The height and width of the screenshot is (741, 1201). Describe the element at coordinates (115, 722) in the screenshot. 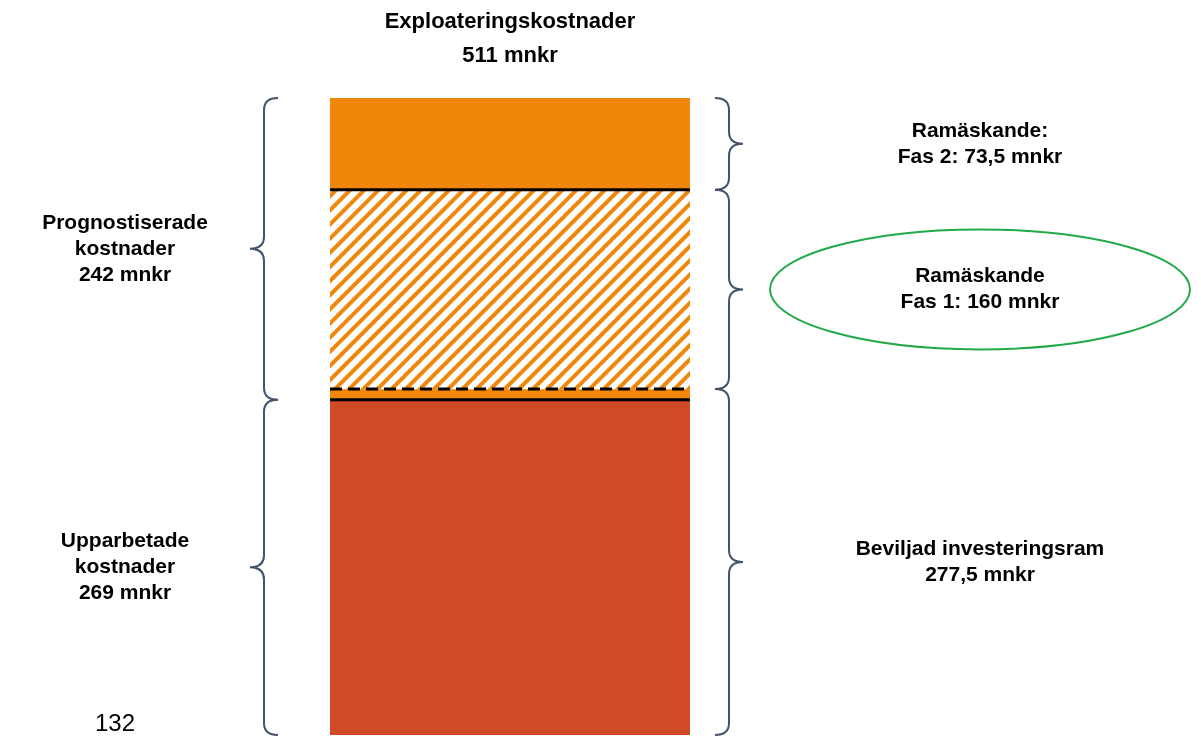

I see `text: 132` at that location.